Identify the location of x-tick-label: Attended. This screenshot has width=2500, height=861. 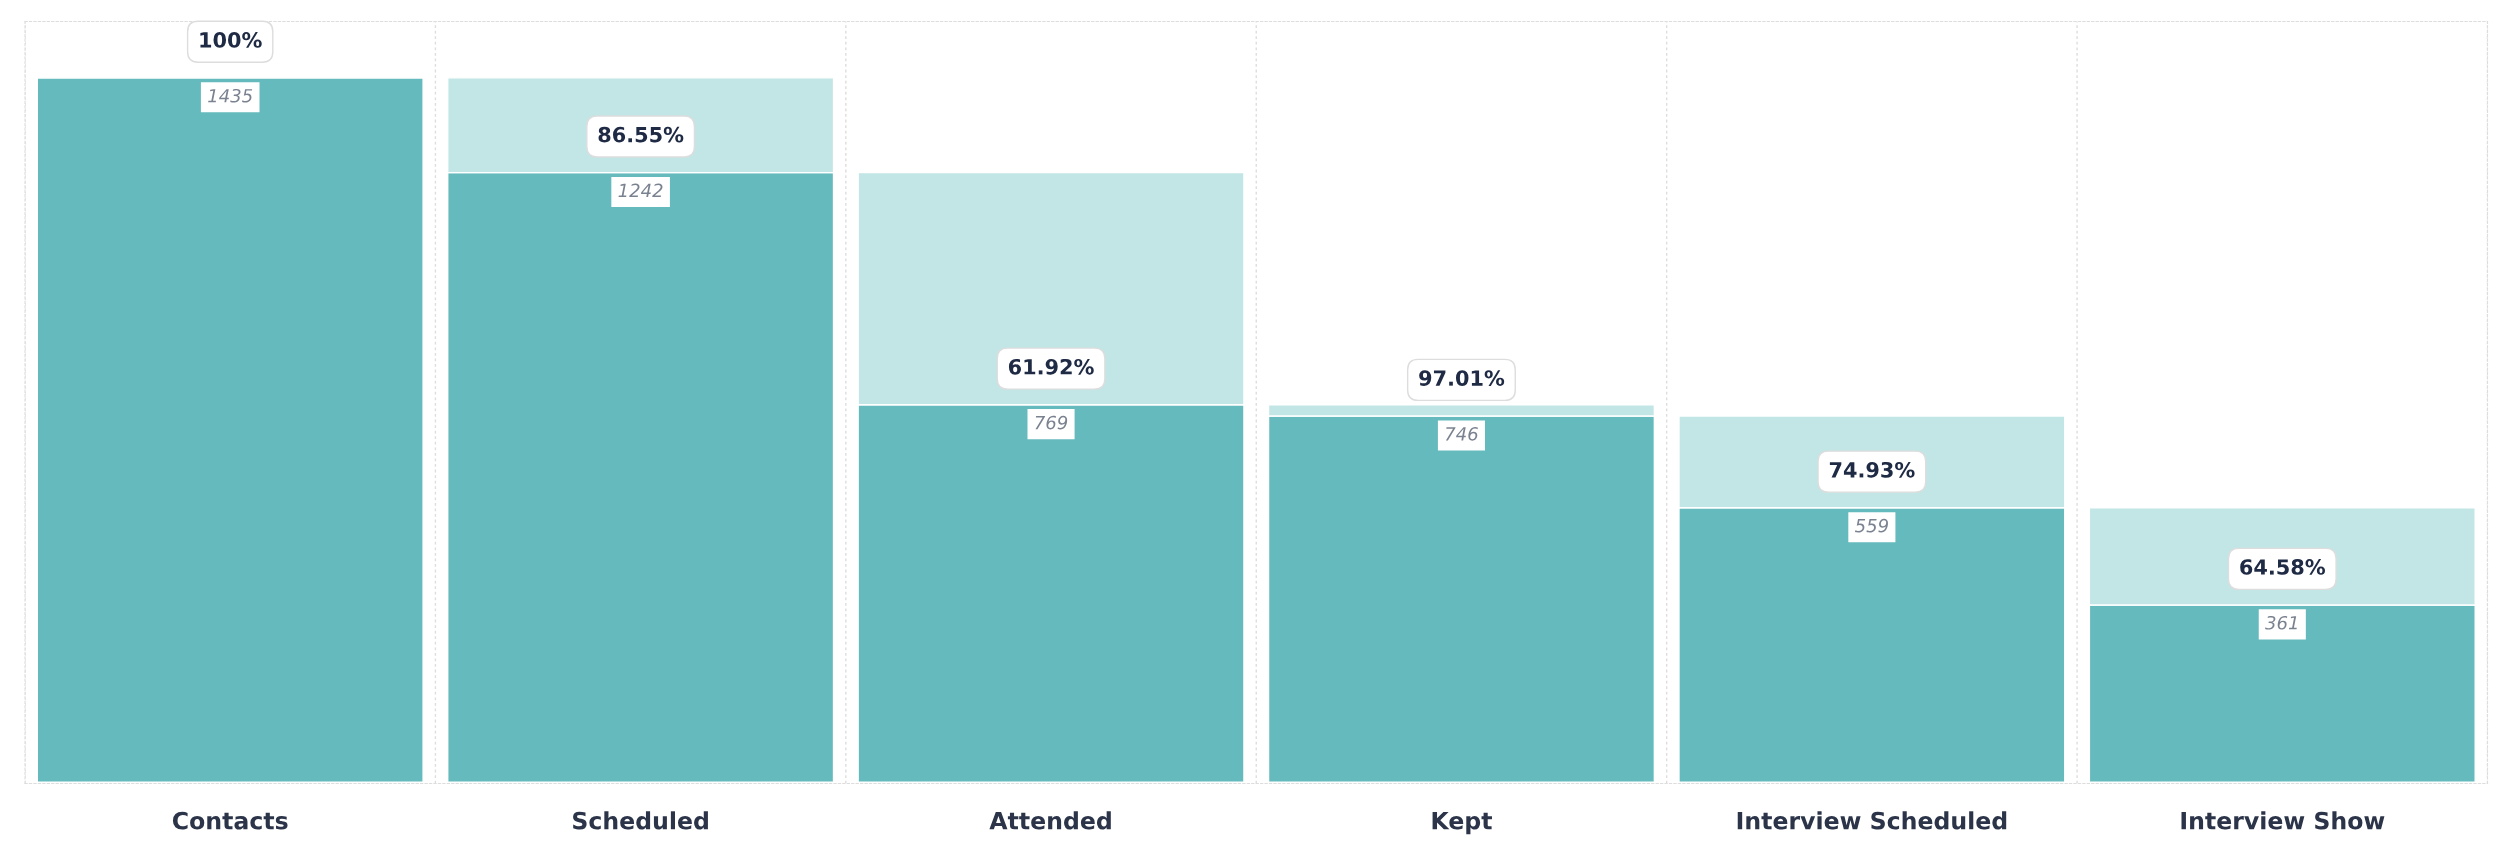
(1050, 820).